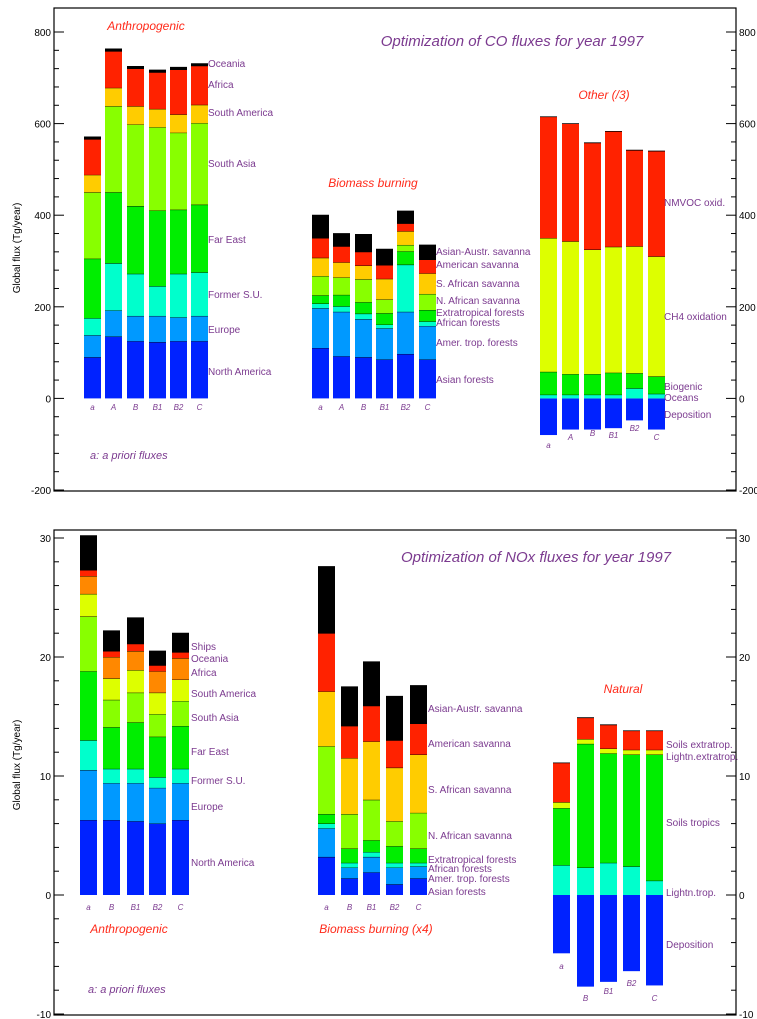 Image resolution: width=757 pixels, height=1019 pixels. Describe the element at coordinates (623, 689) in the screenshot. I see `group-title: Natural` at that location.